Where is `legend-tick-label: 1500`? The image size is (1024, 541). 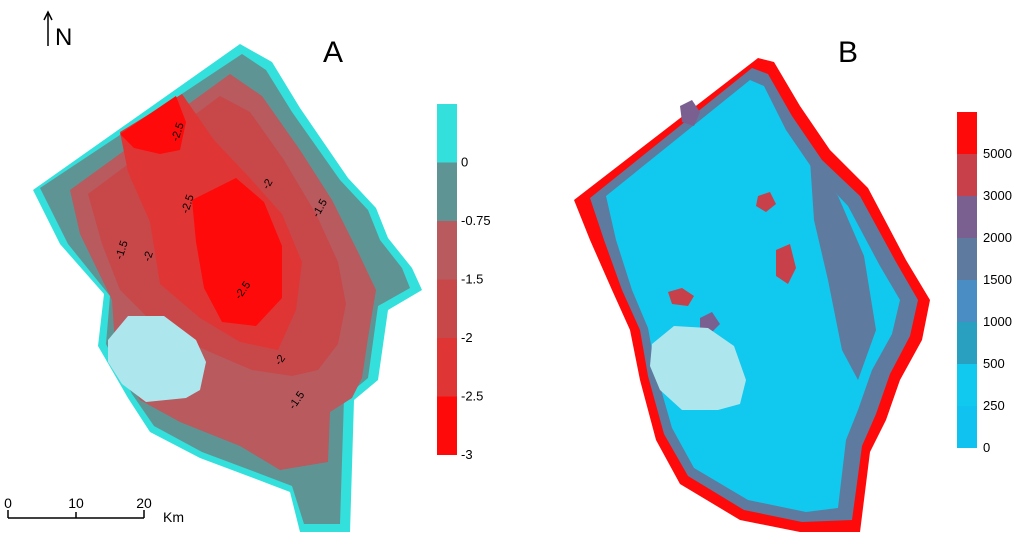 legend-tick-label: 1500 is located at coordinates (997, 279).